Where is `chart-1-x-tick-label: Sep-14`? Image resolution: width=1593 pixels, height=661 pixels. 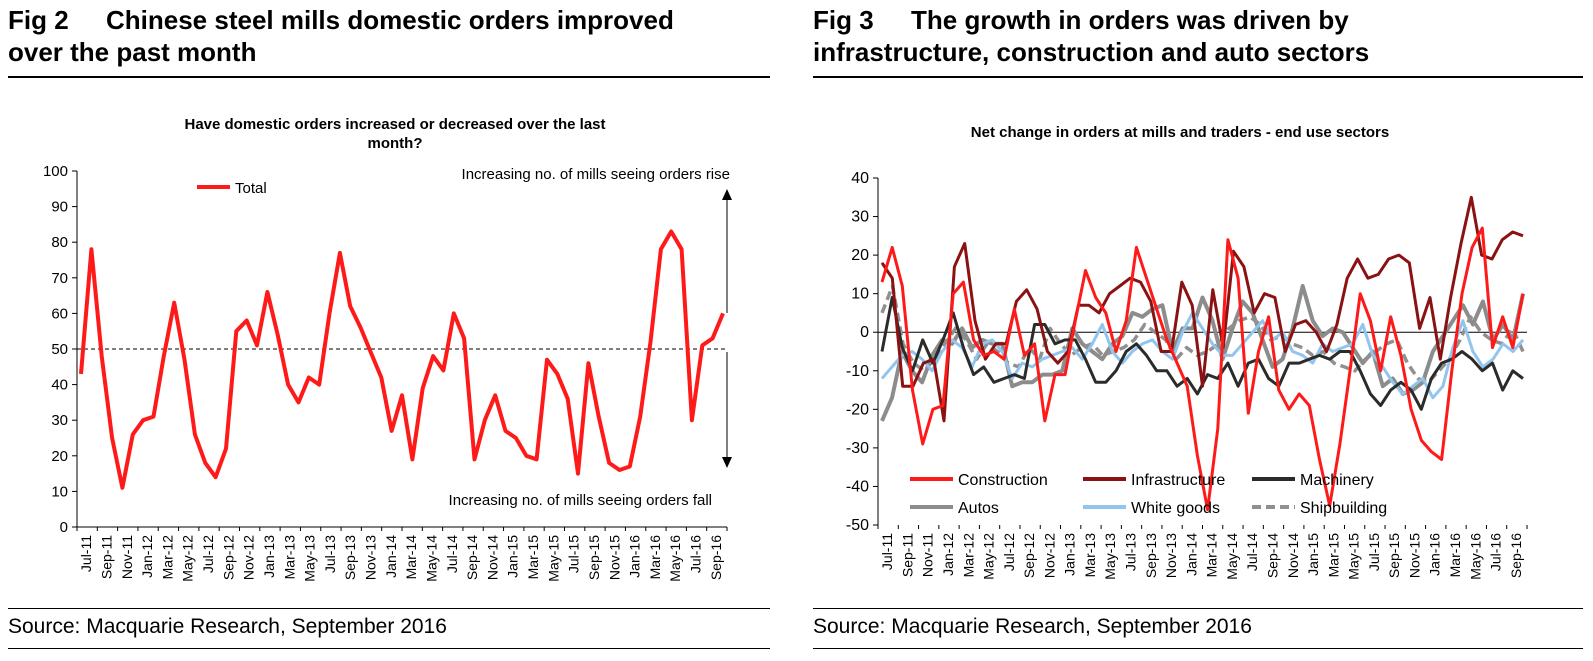
chart-1-x-tick-label: Sep-14 is located at coordinates (472, 557).